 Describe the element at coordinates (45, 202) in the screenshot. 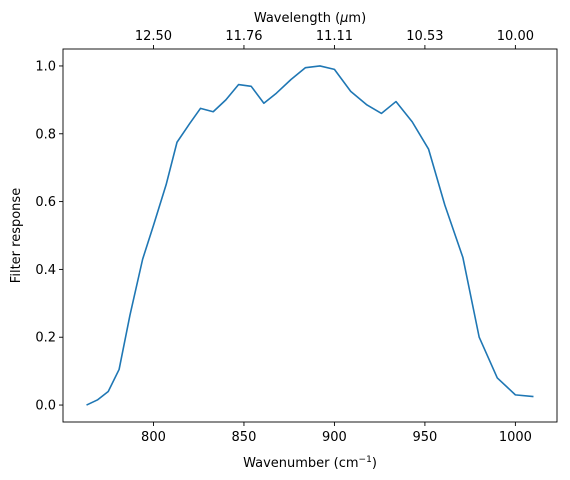

I see `y-tick-label: 0.6` at that location.